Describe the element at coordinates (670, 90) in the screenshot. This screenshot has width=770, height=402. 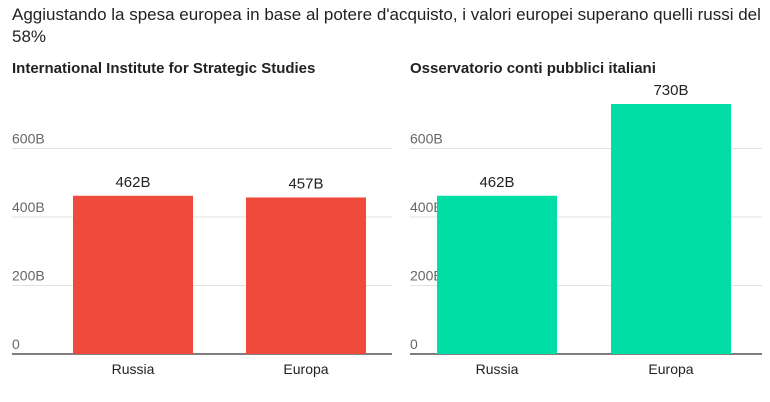
I see `data-label: 730B` at that location.